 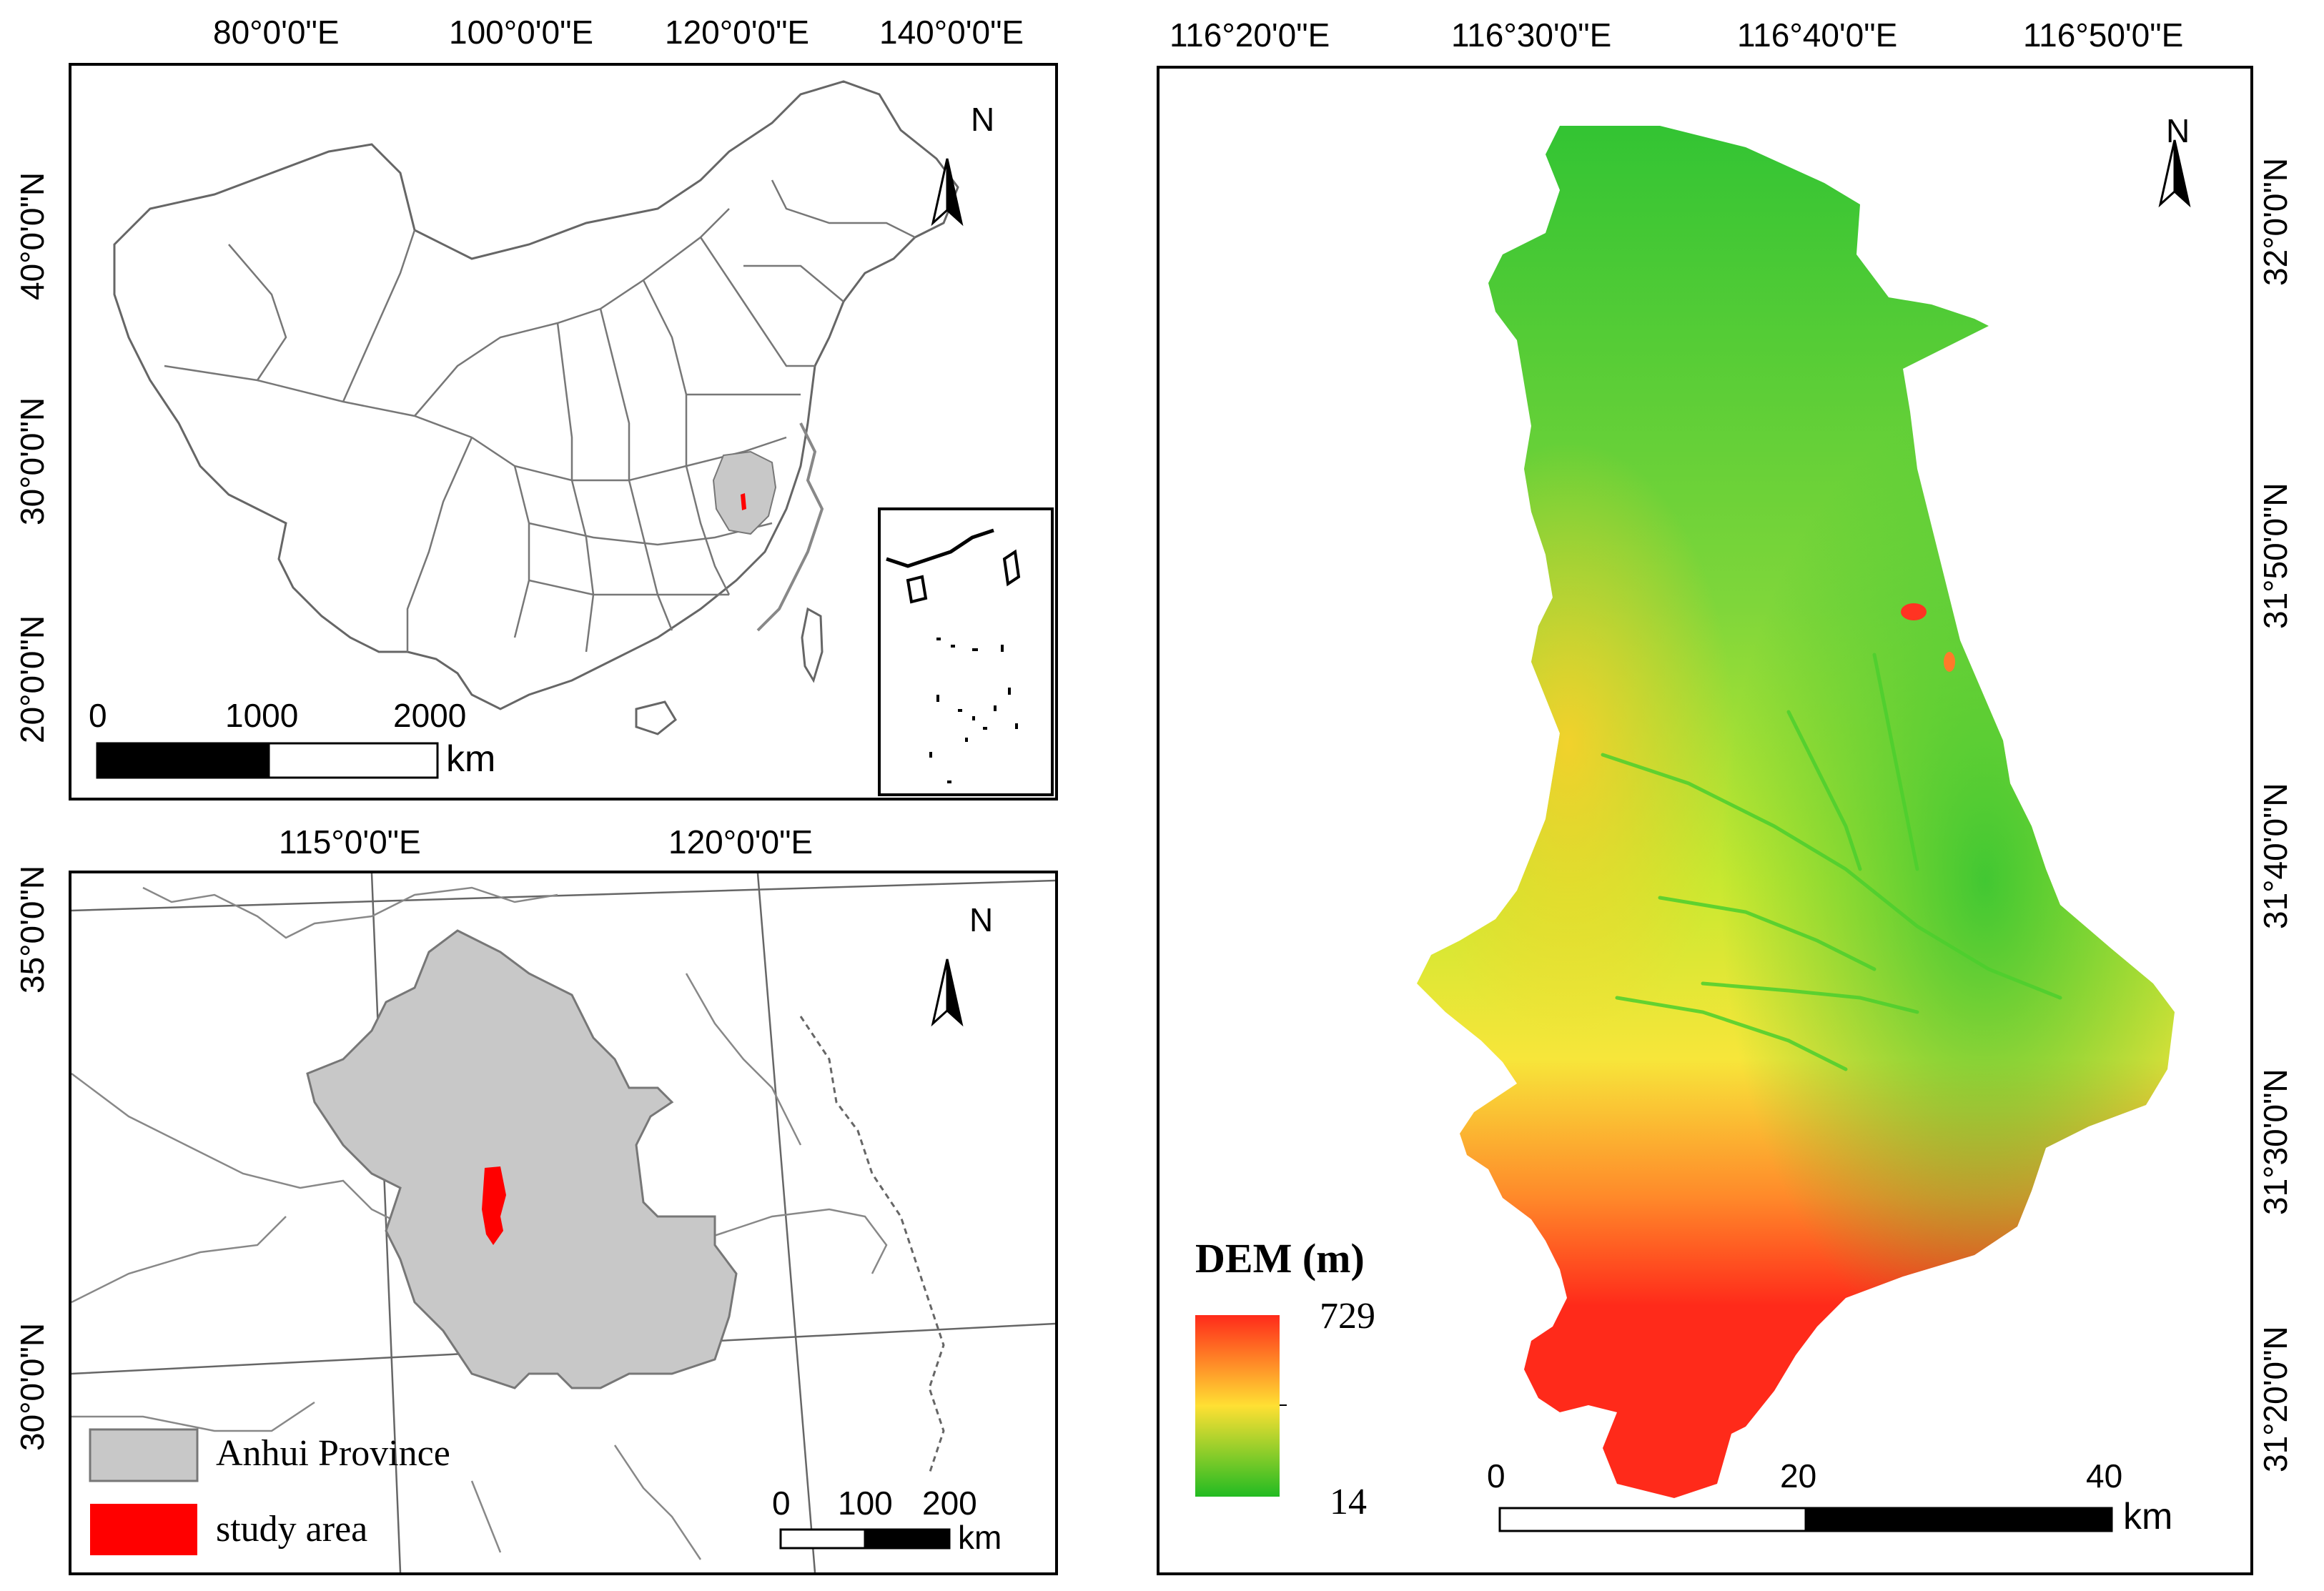 What do you see at coordinates (1531, 35) in the screenshot?
I see `lon-label-116-30: 116°30'0"E` at bounding box center [1531, 35].